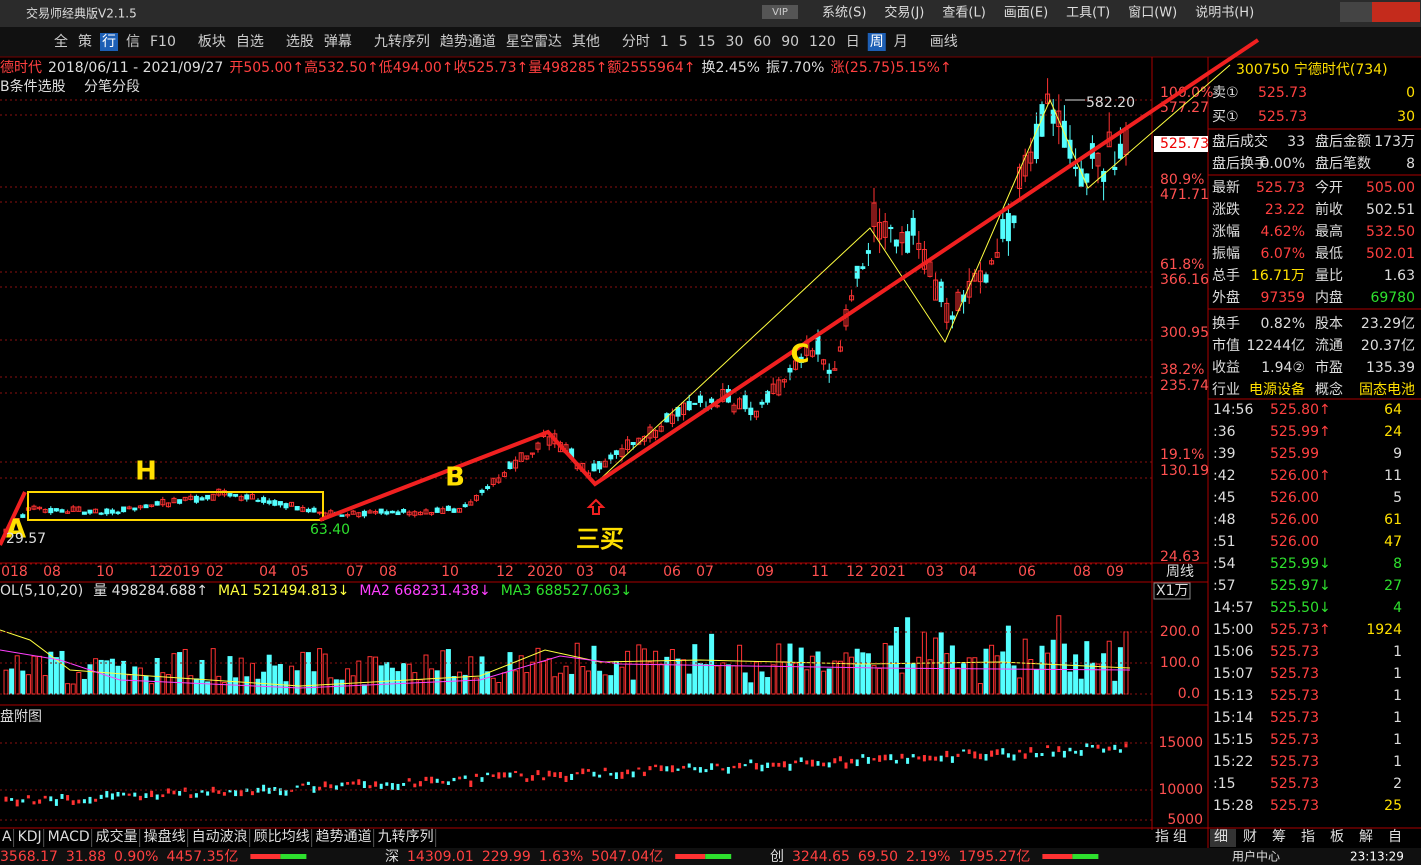  I want to click on toolbar-item: 九转序列, so click(402, 42).